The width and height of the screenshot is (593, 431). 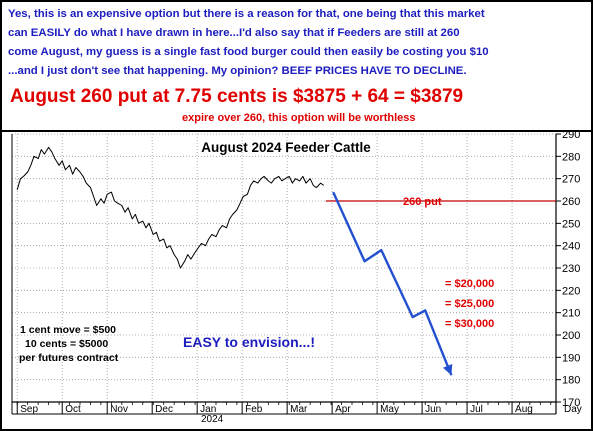 I want to click on y-axis-tick-labels: 170 180 190 200 210 220 230 240 250 260 270 280 290, so click(x=571, y=269).